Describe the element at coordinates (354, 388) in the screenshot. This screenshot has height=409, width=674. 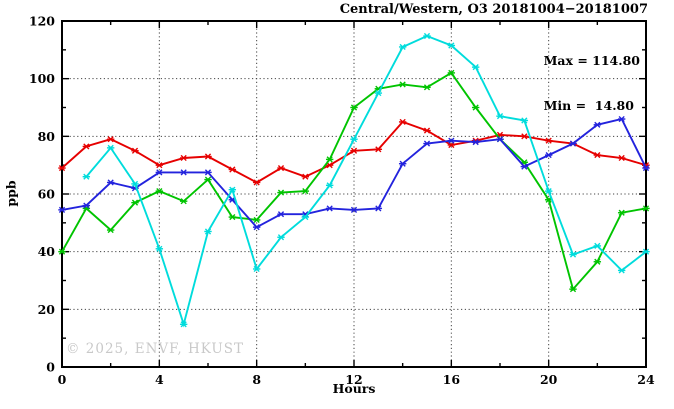
I see `x-axis-label: Hours` at that location.